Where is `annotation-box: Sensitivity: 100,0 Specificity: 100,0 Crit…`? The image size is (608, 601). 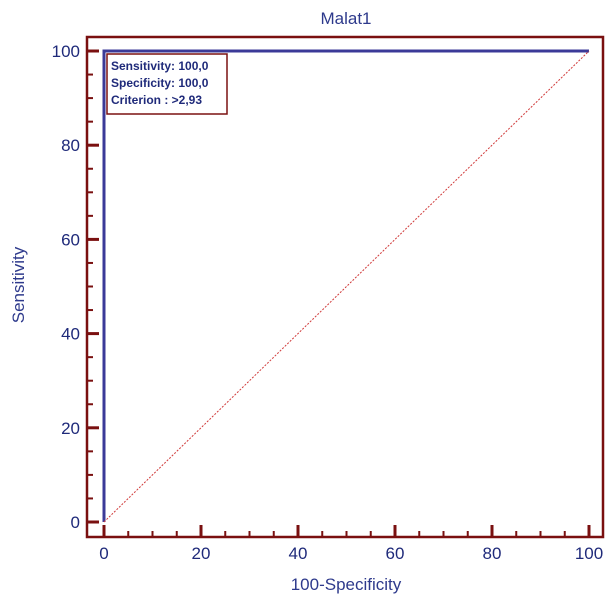
annotation-box: Sensitivity: 100,0 Specificity: 100,0 Crit… is located at coordinates (167, 84).